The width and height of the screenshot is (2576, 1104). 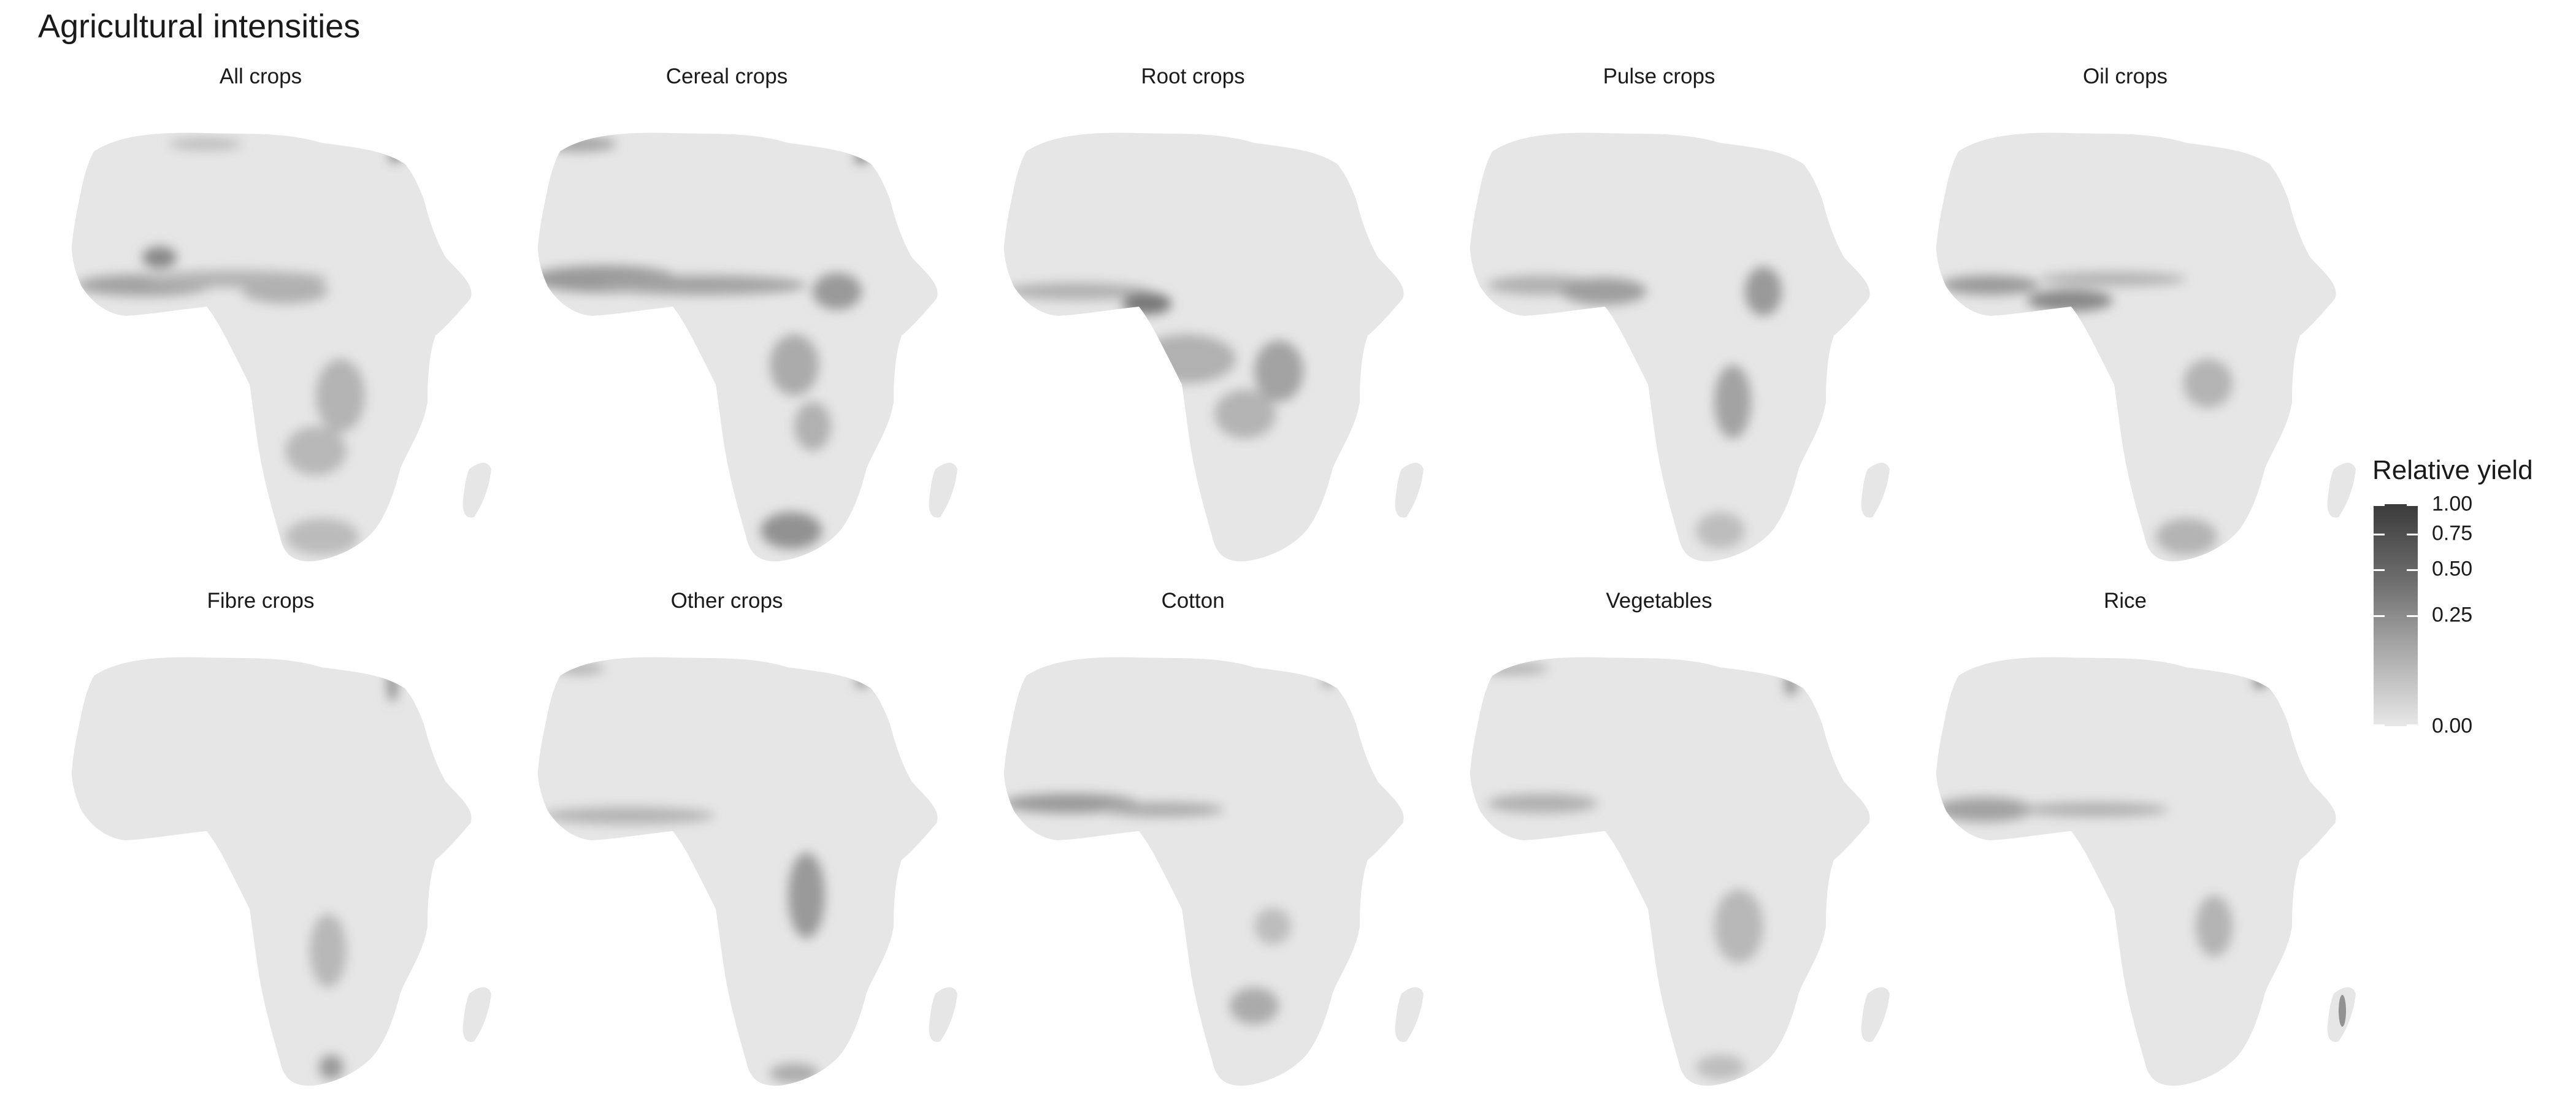 I want to click on legend-tick-label: 0.75, so click(x=2452, y=533).